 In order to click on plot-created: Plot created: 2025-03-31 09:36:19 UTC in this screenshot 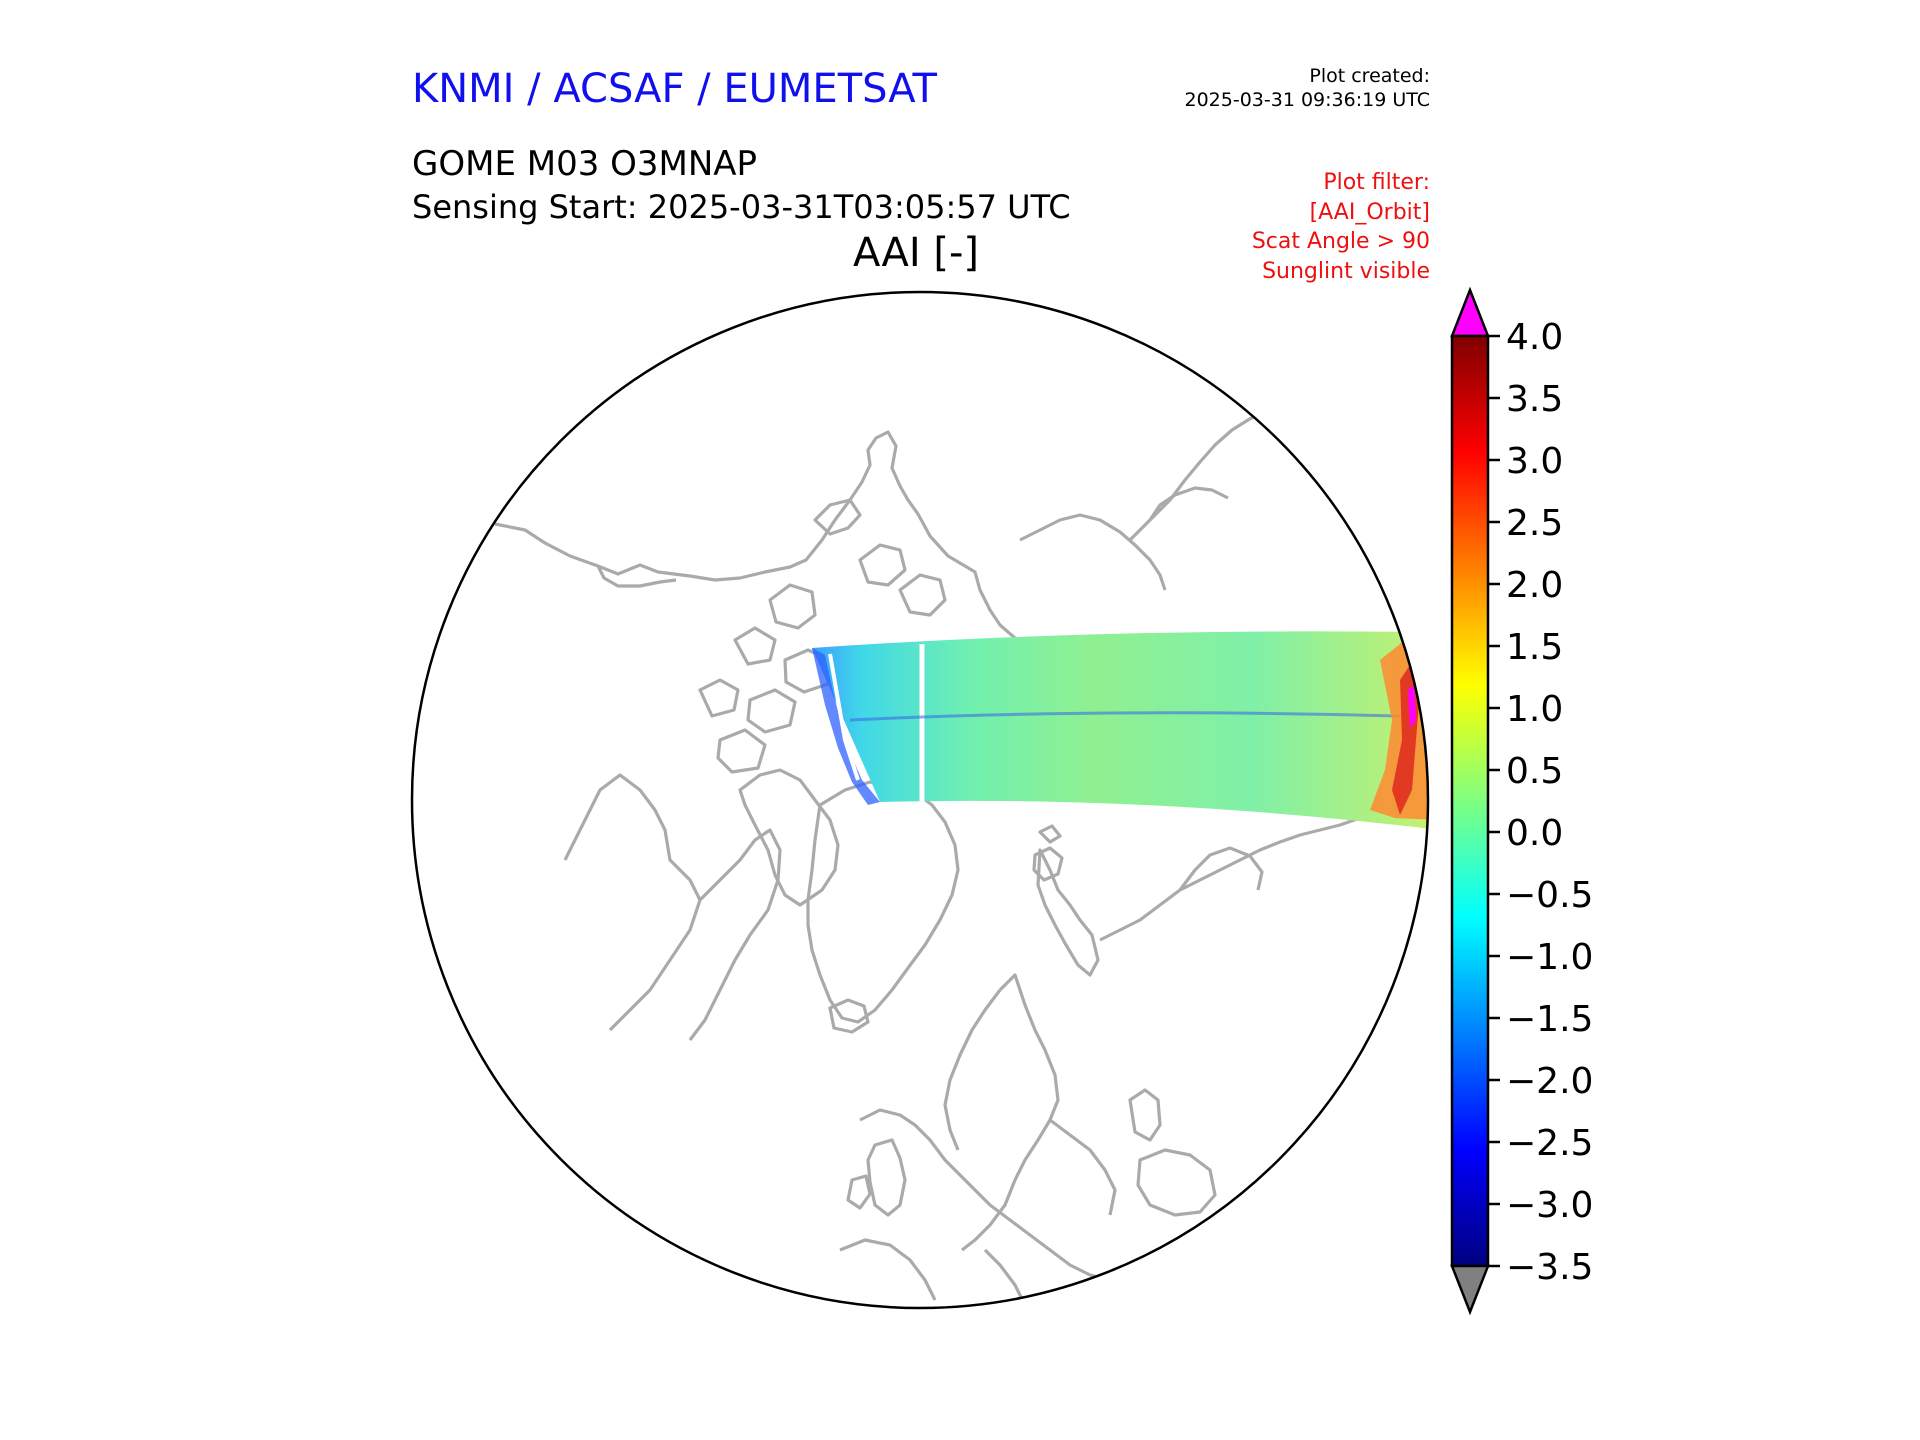, I will do `click(1308, 88)`.